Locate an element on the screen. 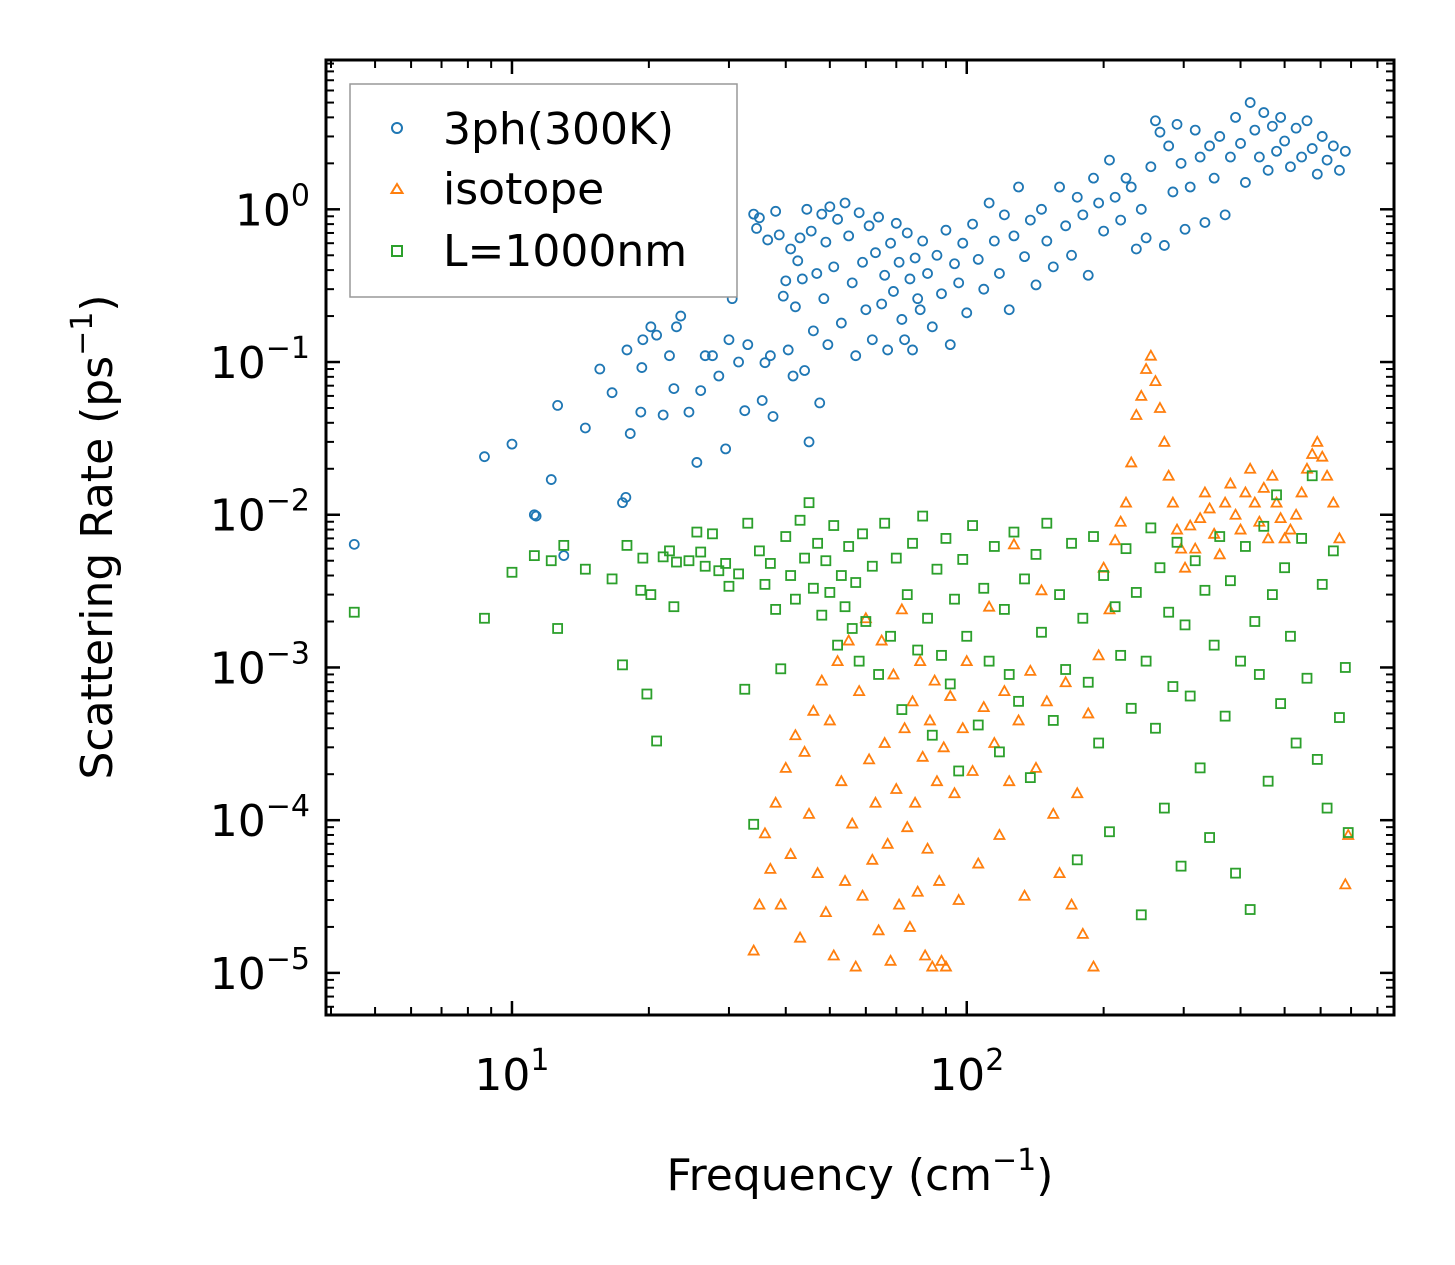  y-tick-label-1e-2: 10⁻² is located at coordinates (260, 513).